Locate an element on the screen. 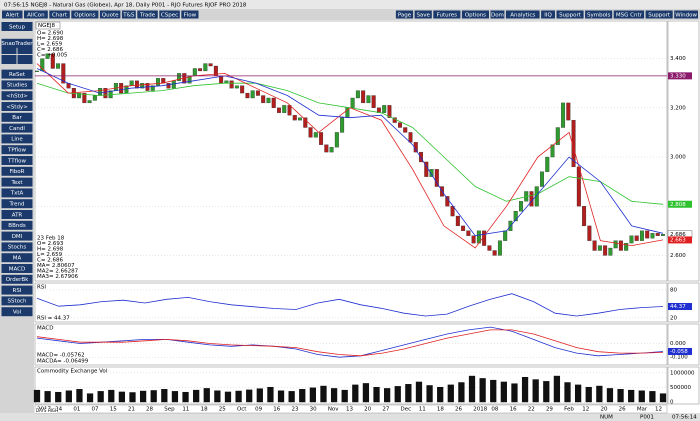 The width and height of the screenshot is (700, 421). panel-frame is located at coordinates (351, 302).